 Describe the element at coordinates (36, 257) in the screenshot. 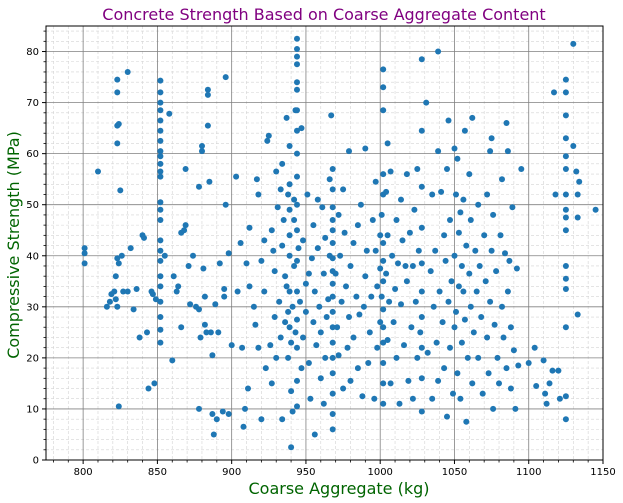

I see `y-axis: 0 10 20 30 40 50 60 70 80` at that location.